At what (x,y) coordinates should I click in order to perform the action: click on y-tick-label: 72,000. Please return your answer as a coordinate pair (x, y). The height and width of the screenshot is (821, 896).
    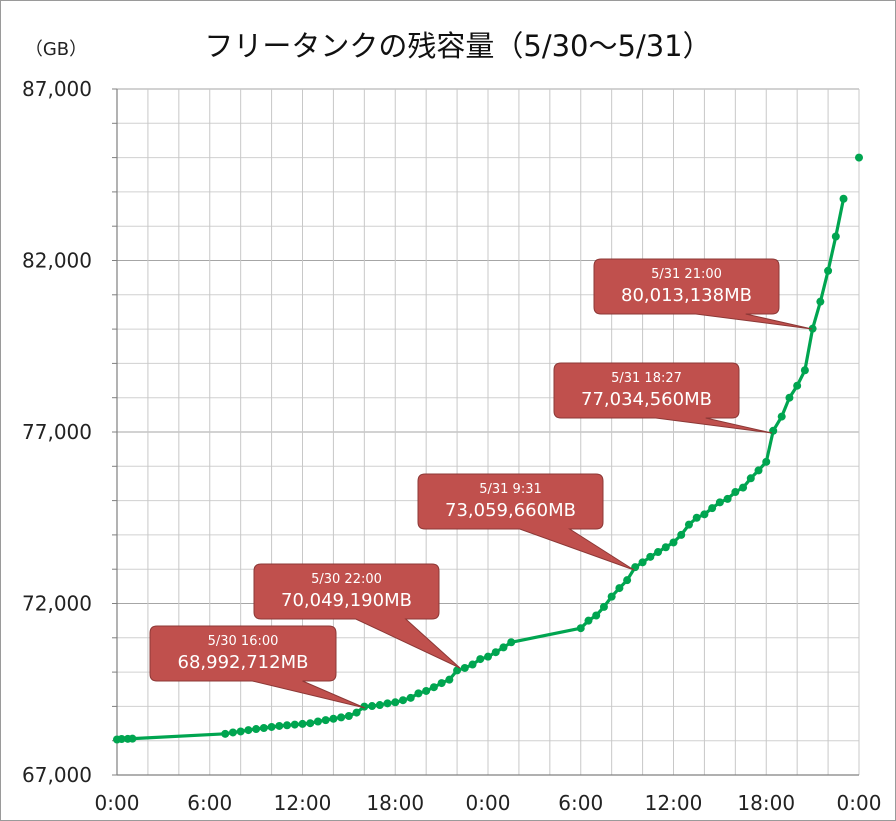
    Looking at the image, I should click on (57, 604).